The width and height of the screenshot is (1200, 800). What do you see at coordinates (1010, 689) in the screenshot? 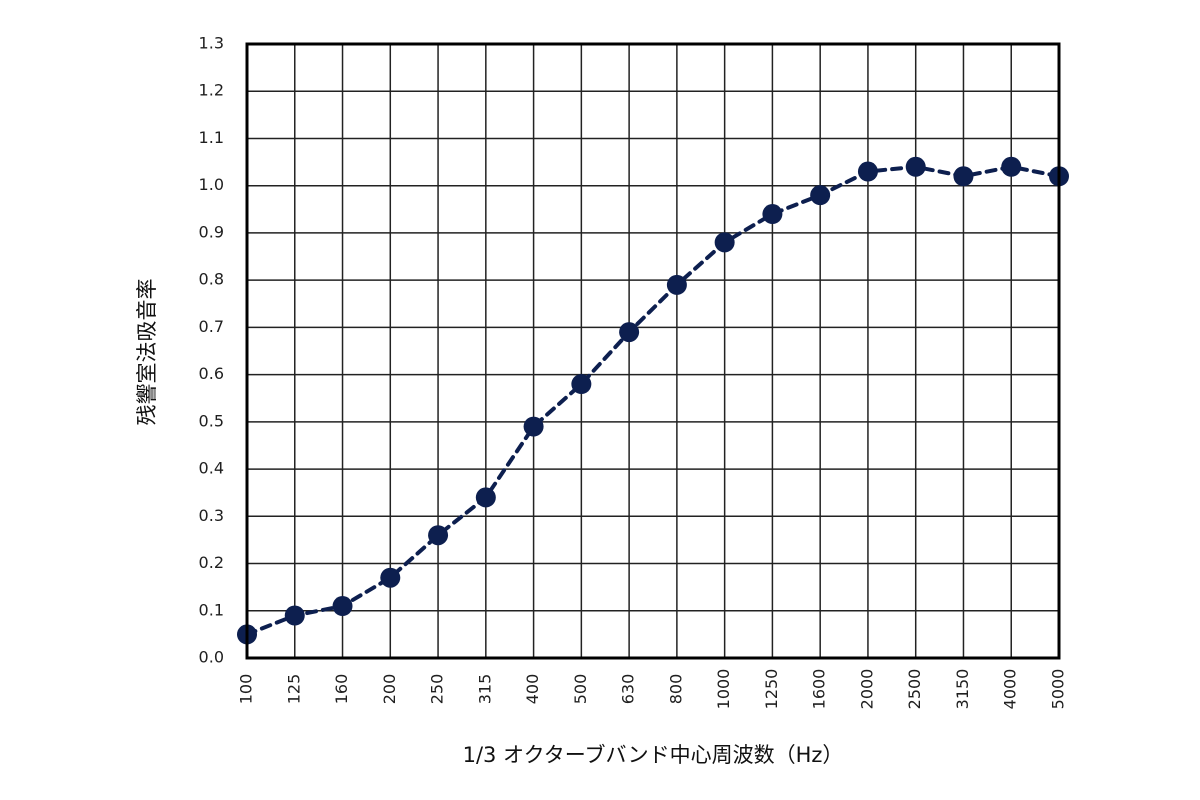
I see `x-tick-label: 4000` at bounding box center [1010, 689].